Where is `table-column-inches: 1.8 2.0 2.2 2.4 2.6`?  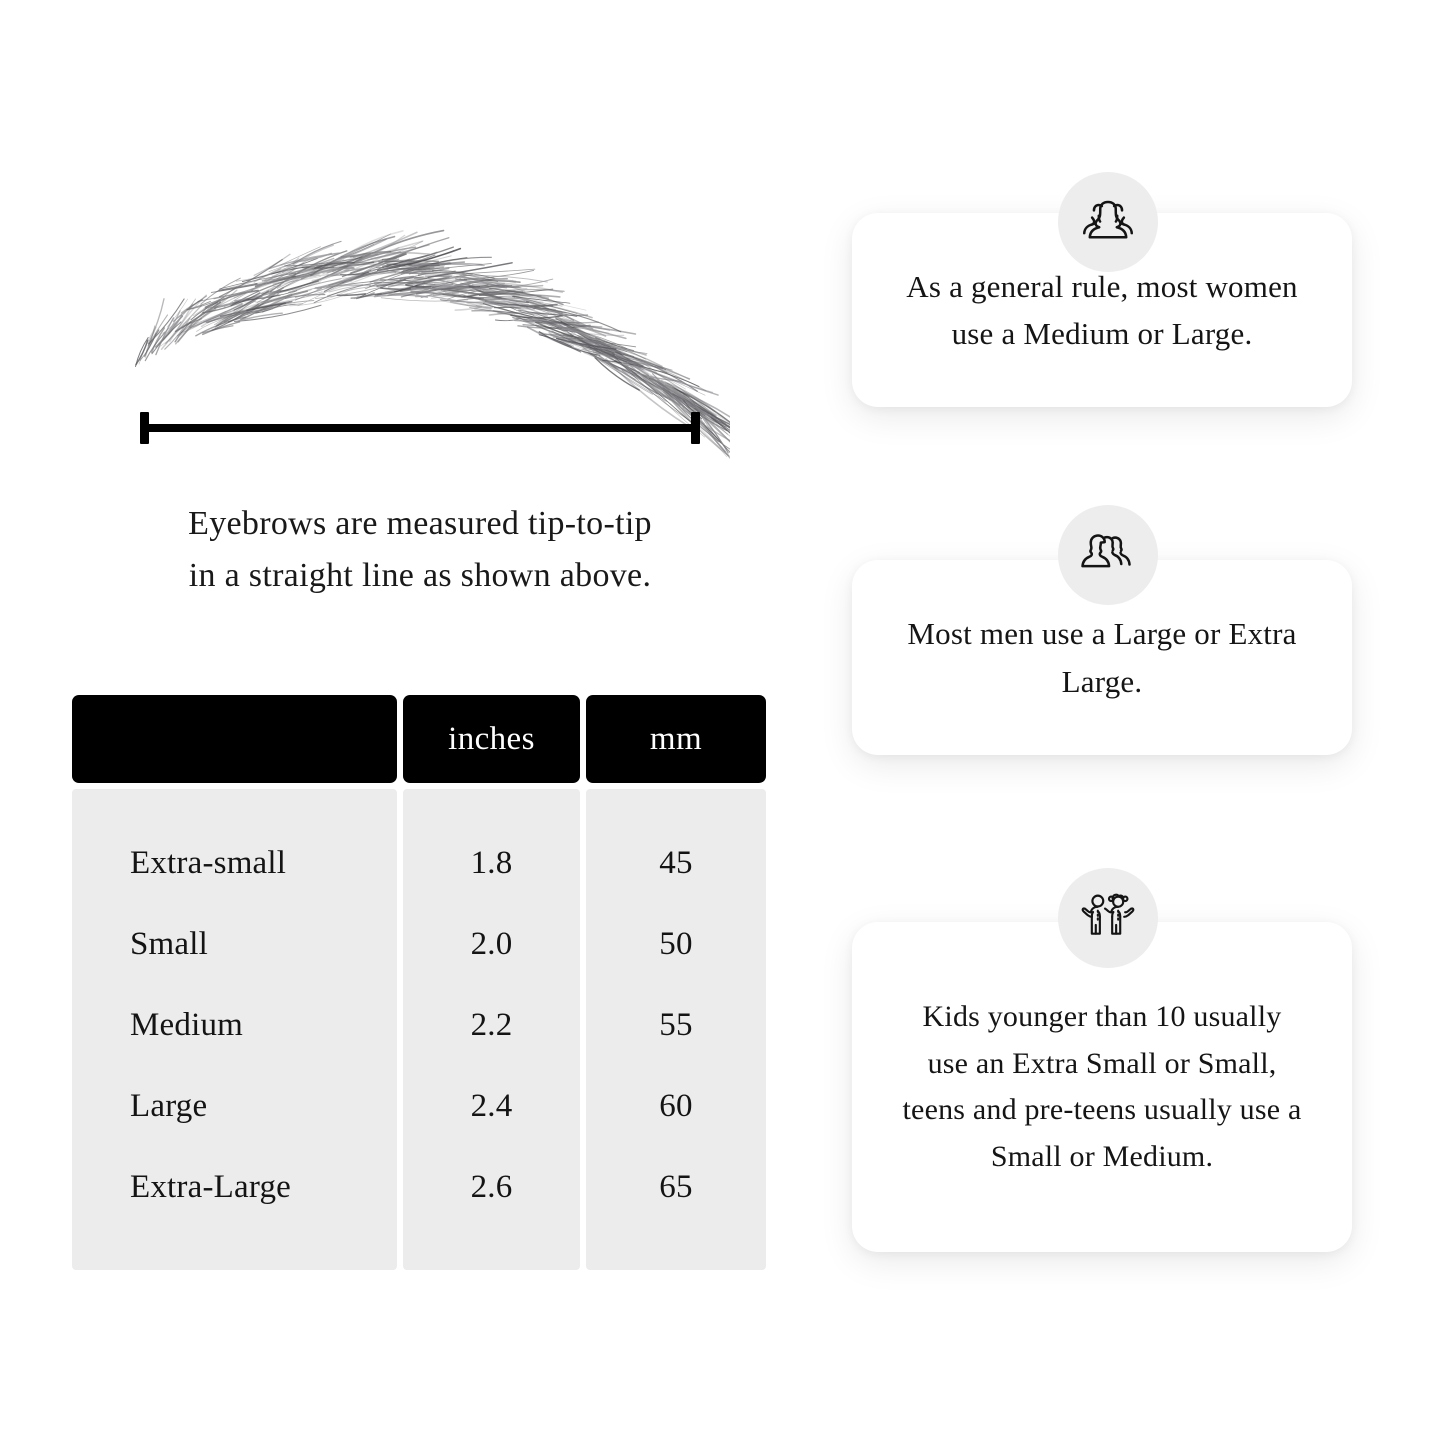
table-column-inches: 1.8 2.0 2.2 2.4 2.6 is located at coordinates (491, 1029).